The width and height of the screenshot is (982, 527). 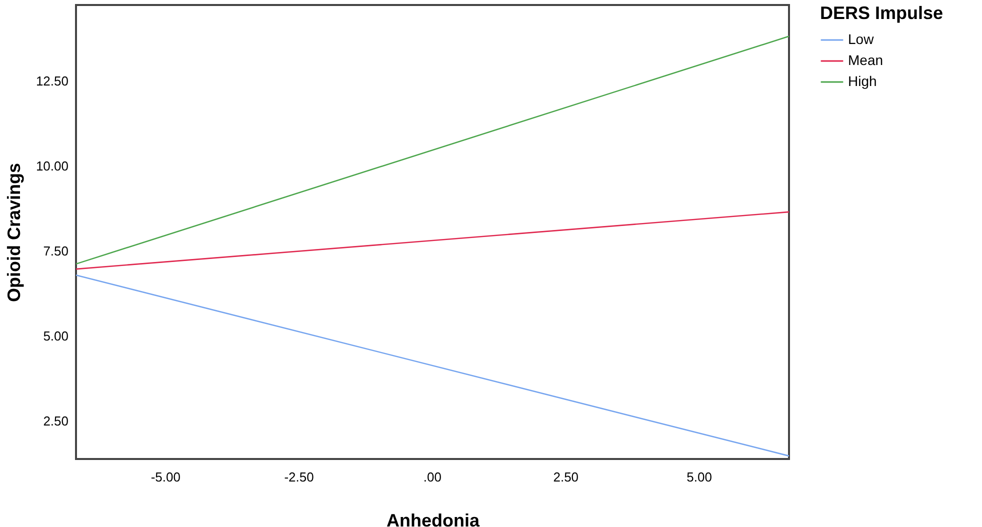 I want to click on legend-title: DERS Impulse, so click(x=882, y=13).